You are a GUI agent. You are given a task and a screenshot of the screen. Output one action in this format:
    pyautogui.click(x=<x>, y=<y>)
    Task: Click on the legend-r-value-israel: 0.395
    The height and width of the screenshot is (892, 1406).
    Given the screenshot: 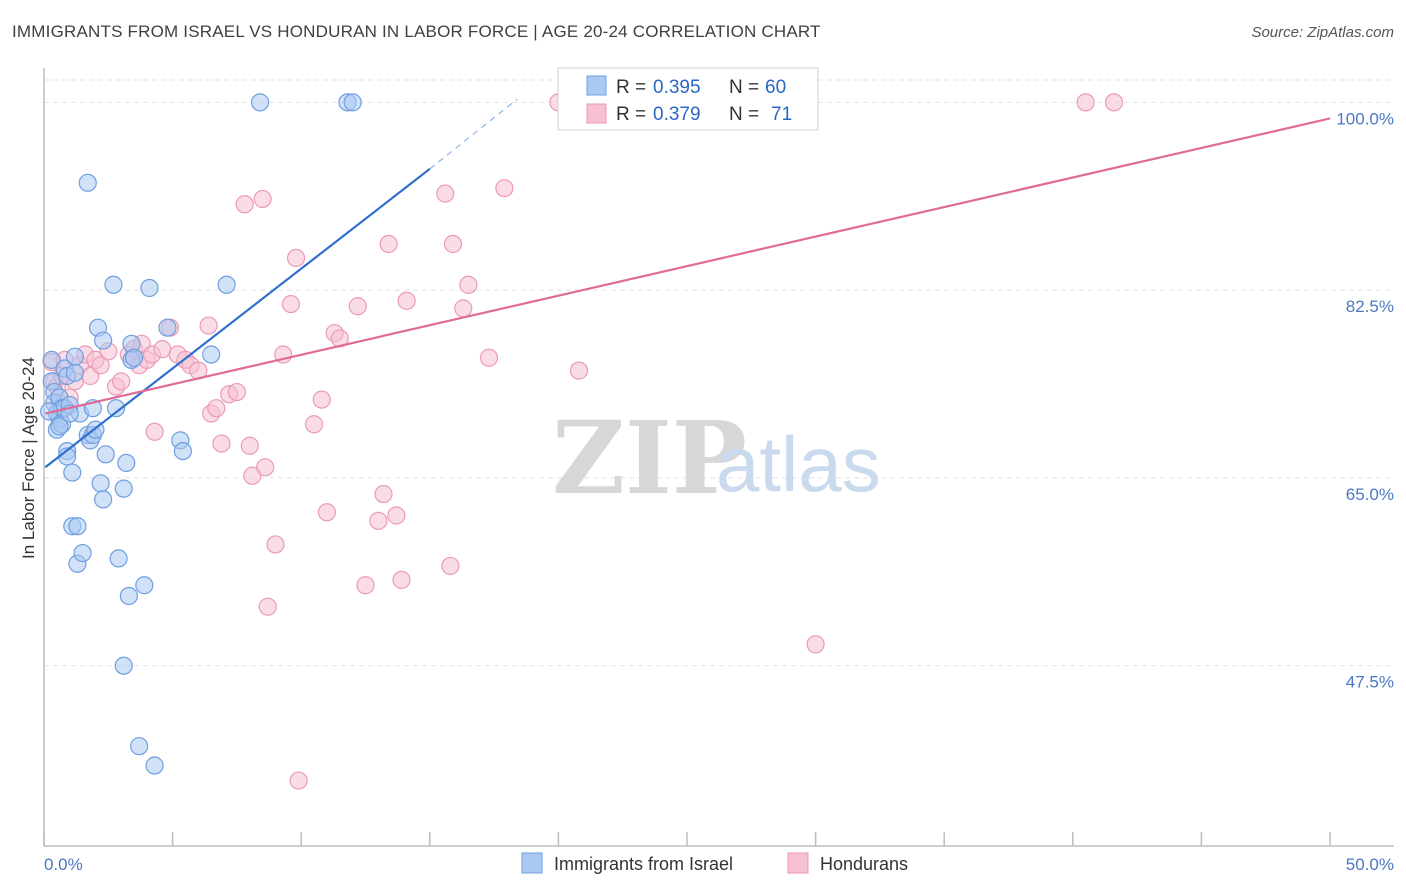 What is the action you would take?
    pyautogui.click(x=677, y=87)
    